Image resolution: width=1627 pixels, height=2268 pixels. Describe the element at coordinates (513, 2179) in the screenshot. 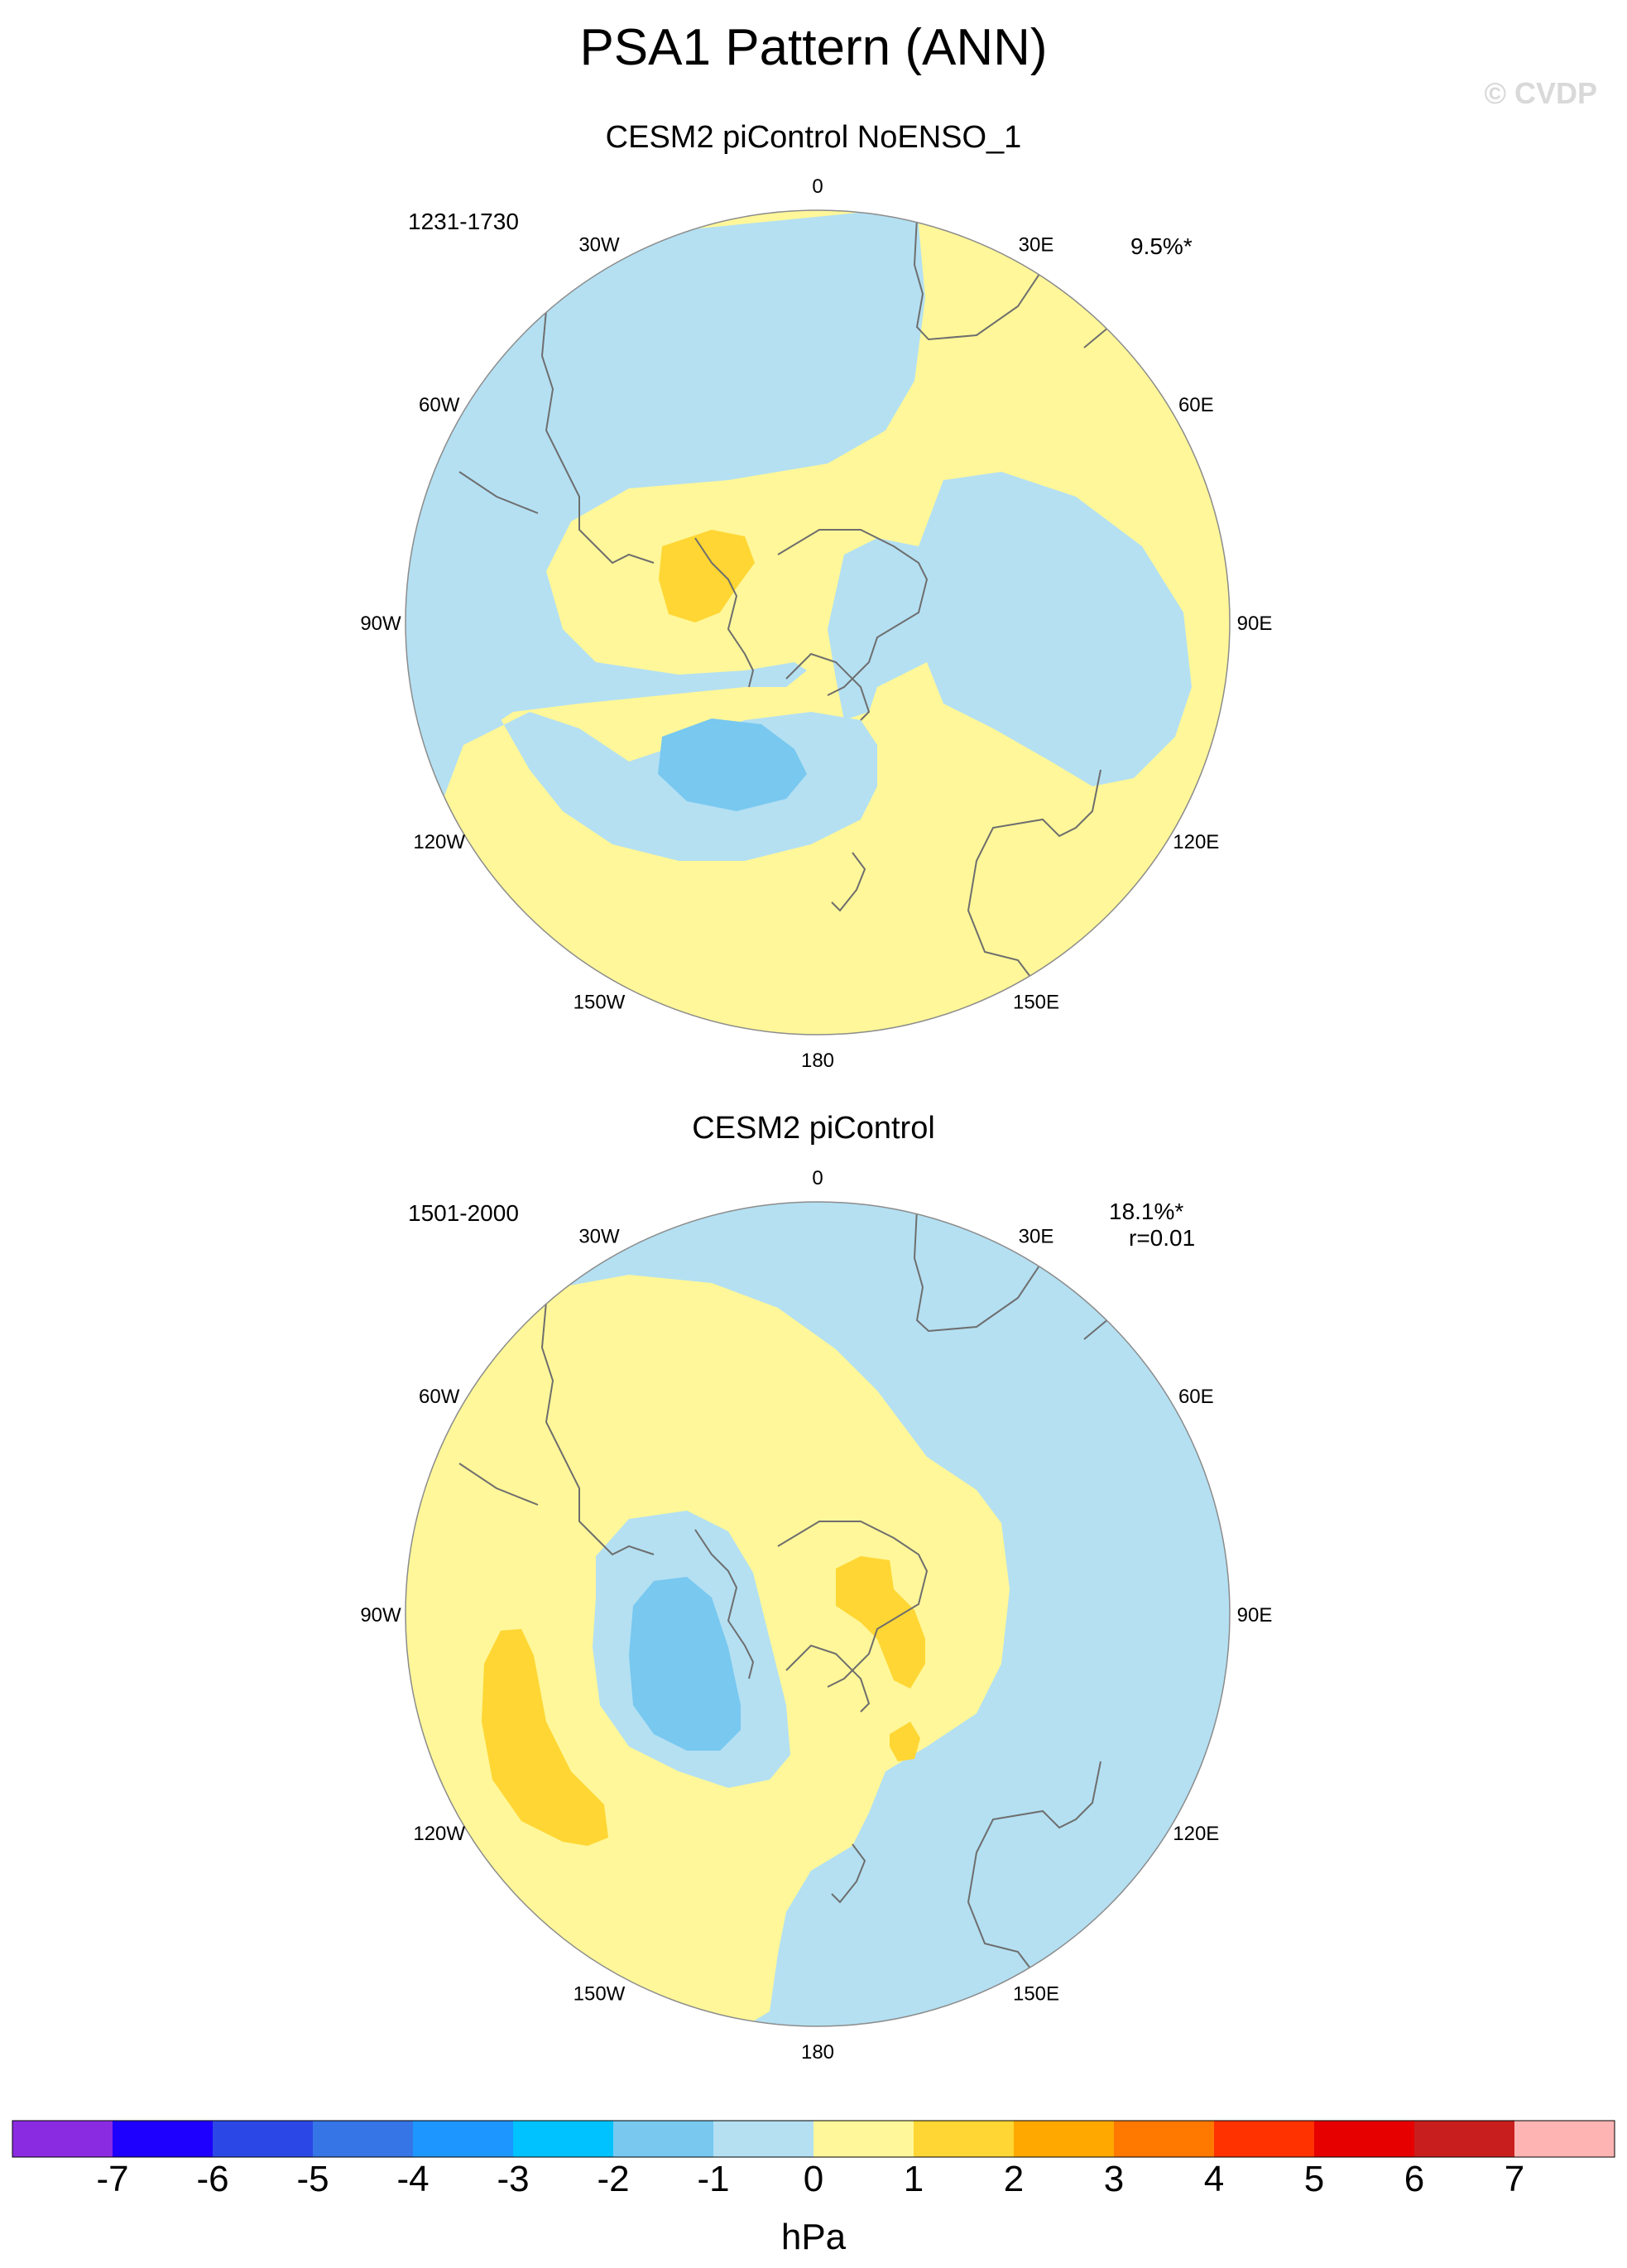

I see `colorbar-tick-label: -3` at that location.